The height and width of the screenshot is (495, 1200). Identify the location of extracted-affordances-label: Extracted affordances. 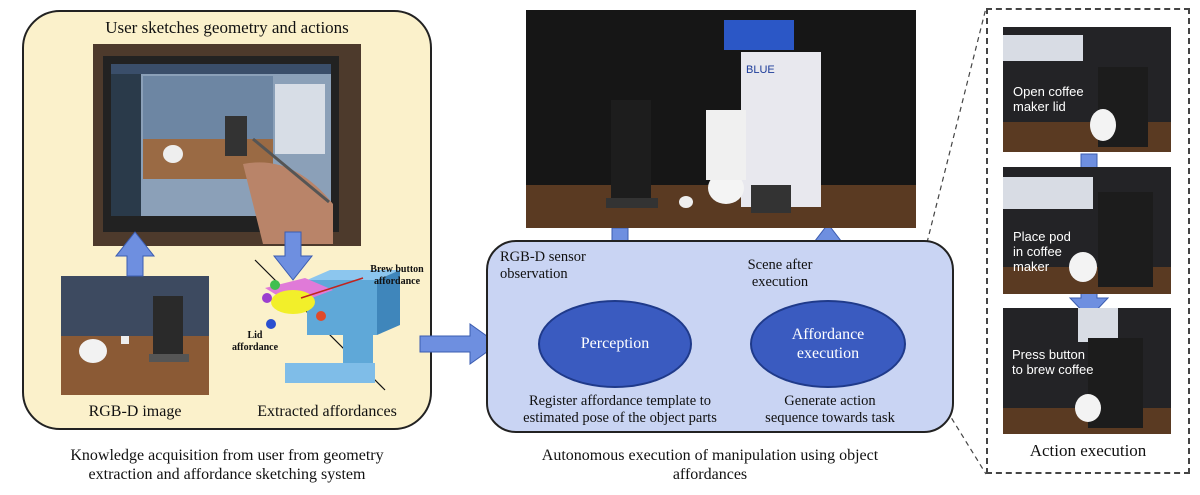
(327, 411).